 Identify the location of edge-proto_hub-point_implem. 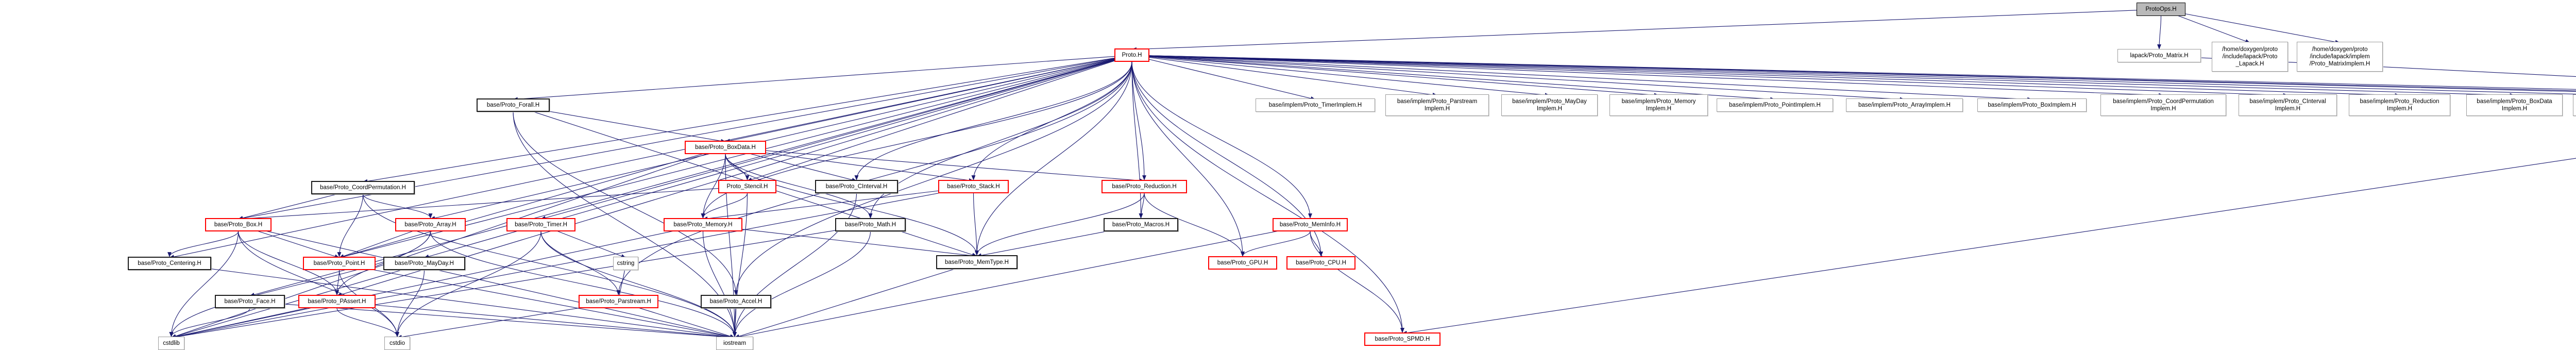
(1453, 78).